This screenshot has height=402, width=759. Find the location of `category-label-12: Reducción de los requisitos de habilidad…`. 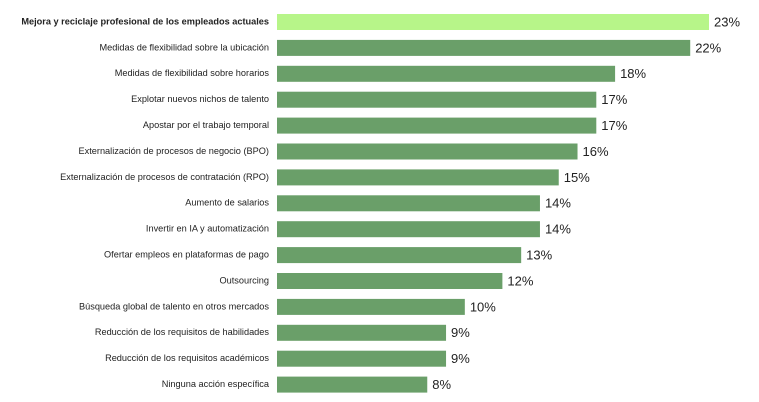

category-label-12: Reducción de los requisitos de habilidad… is located at coordinates (182, 332).